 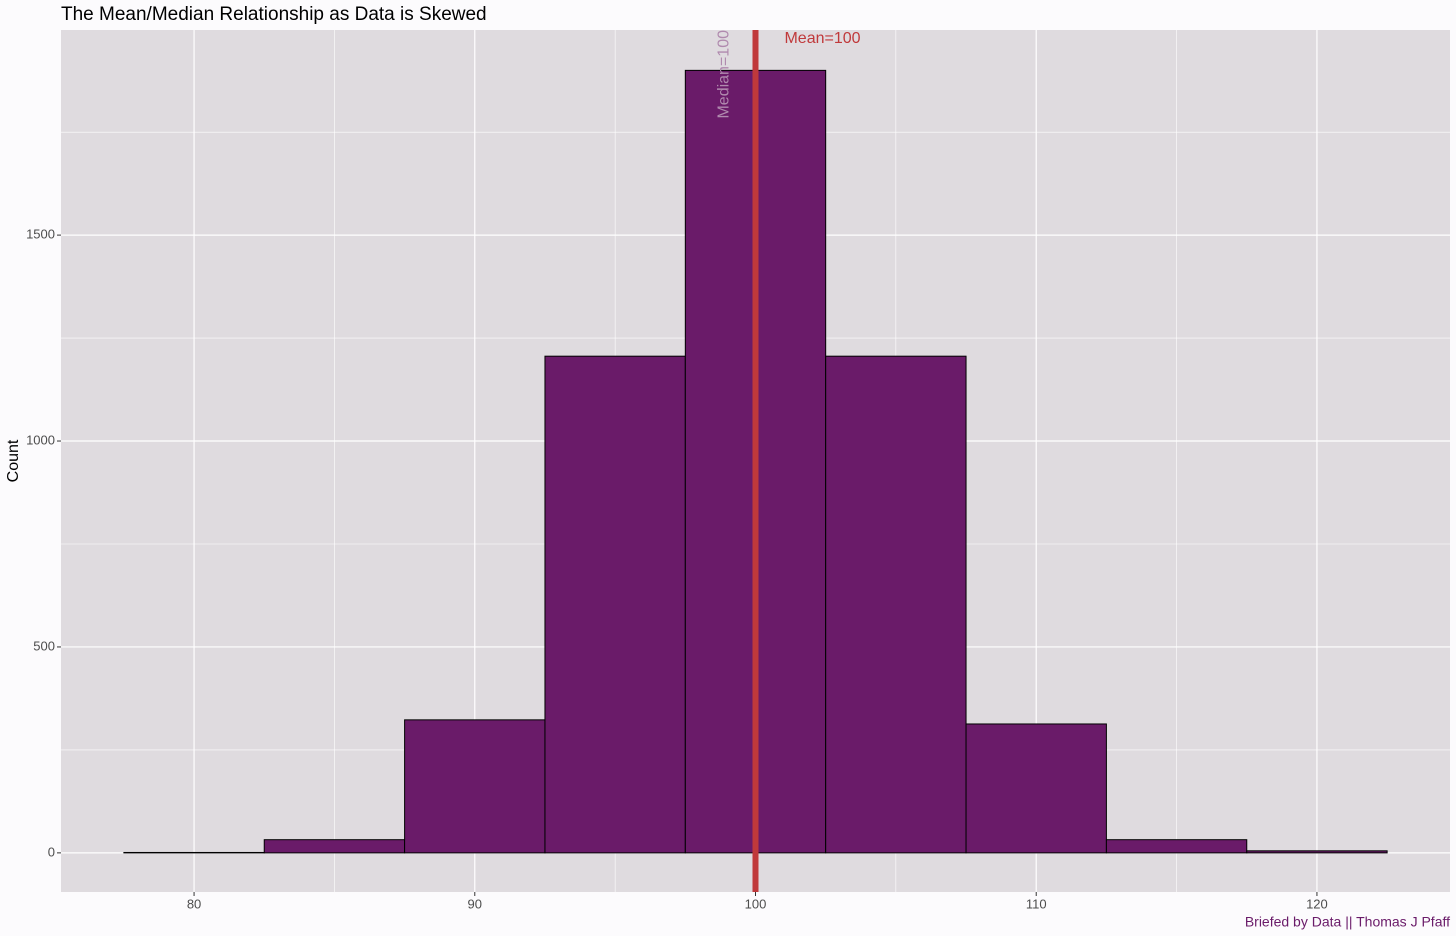 What do you see at coordinates (756, 903) in the screenshot?
I see `x-tick-label: 100` at bounding box center [756, 903].